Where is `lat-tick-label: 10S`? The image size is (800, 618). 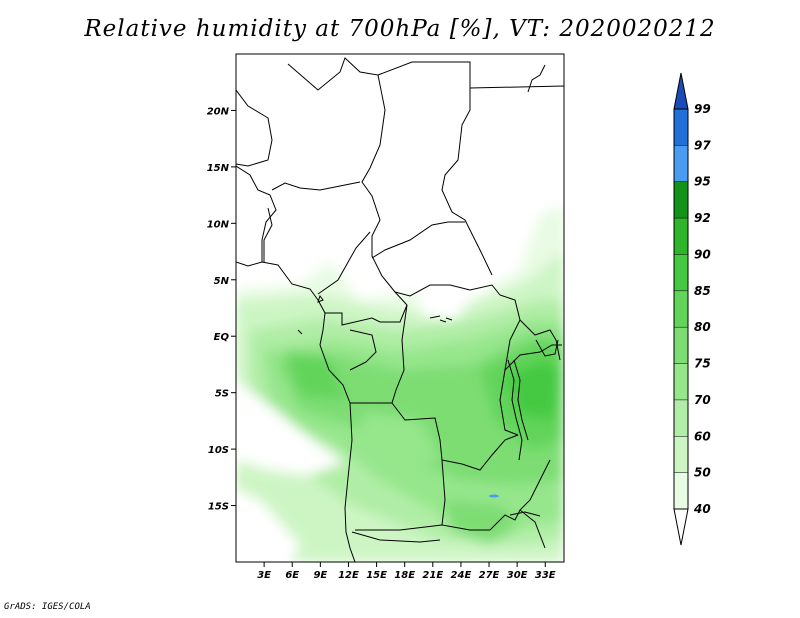
lat-tick-label: 10S is located at coordinates (218, 450).